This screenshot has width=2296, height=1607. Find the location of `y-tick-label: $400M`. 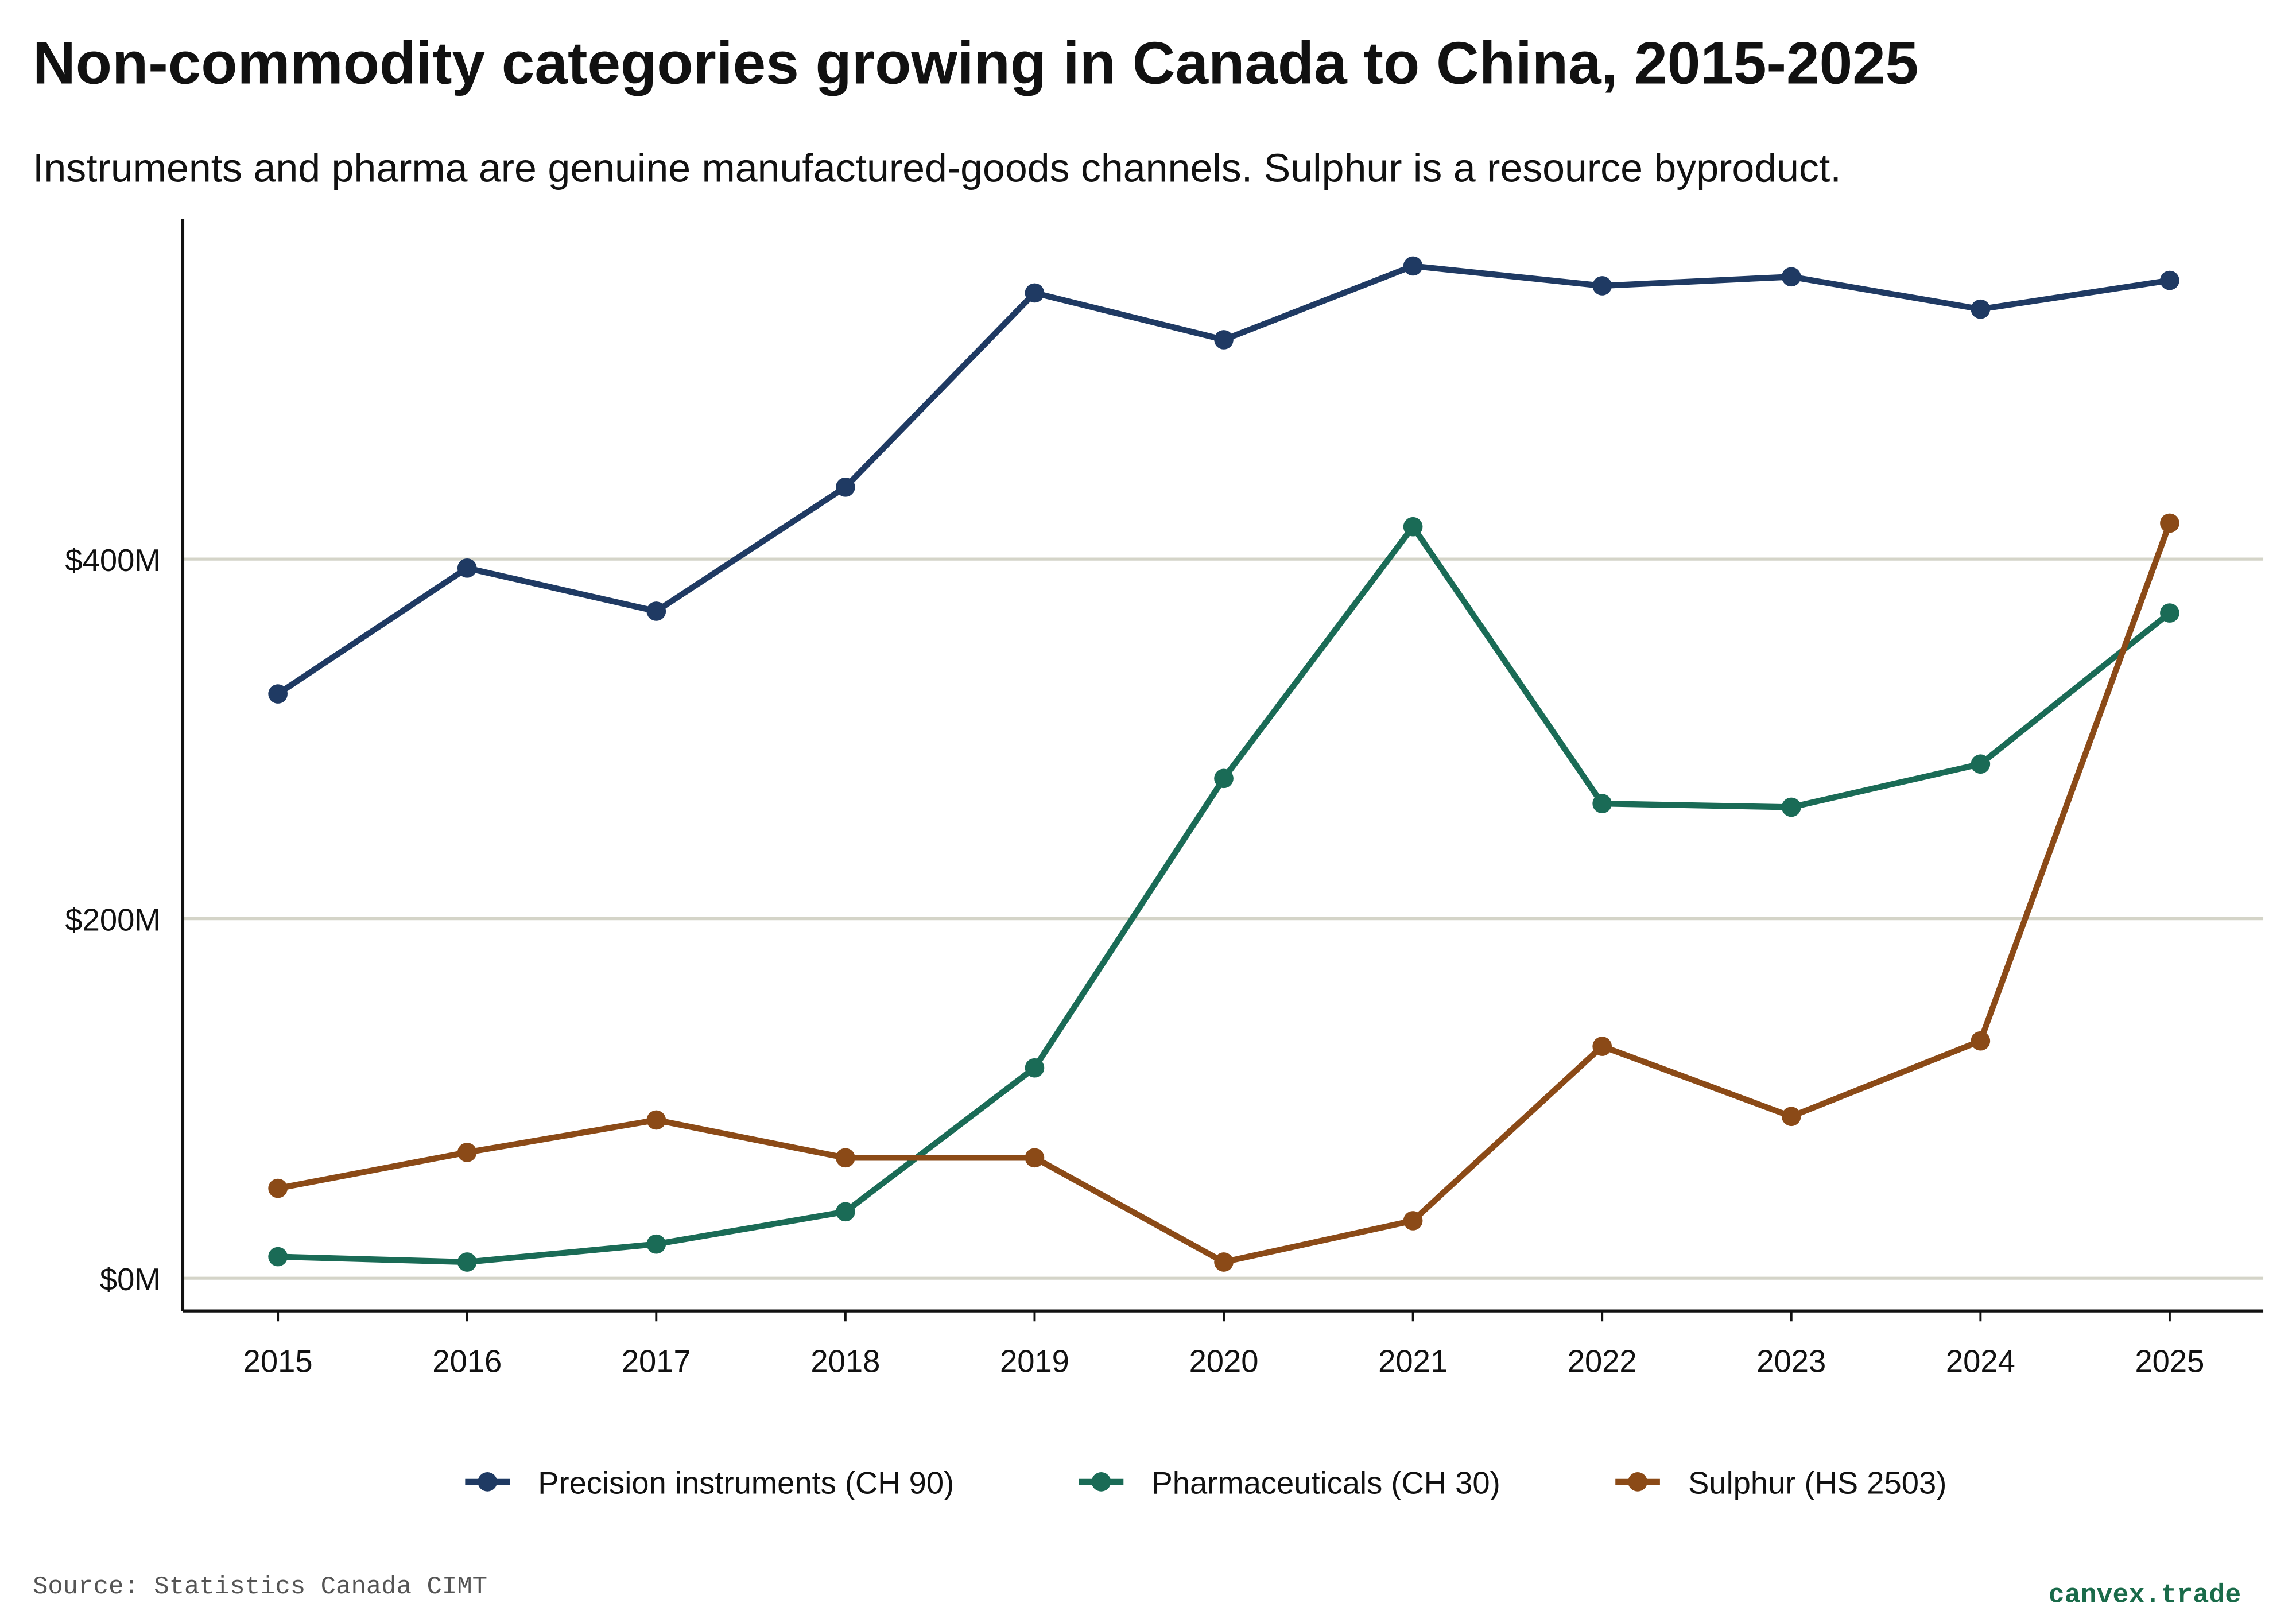

y-tick-label: $400M is located at coordinates (112, 560).